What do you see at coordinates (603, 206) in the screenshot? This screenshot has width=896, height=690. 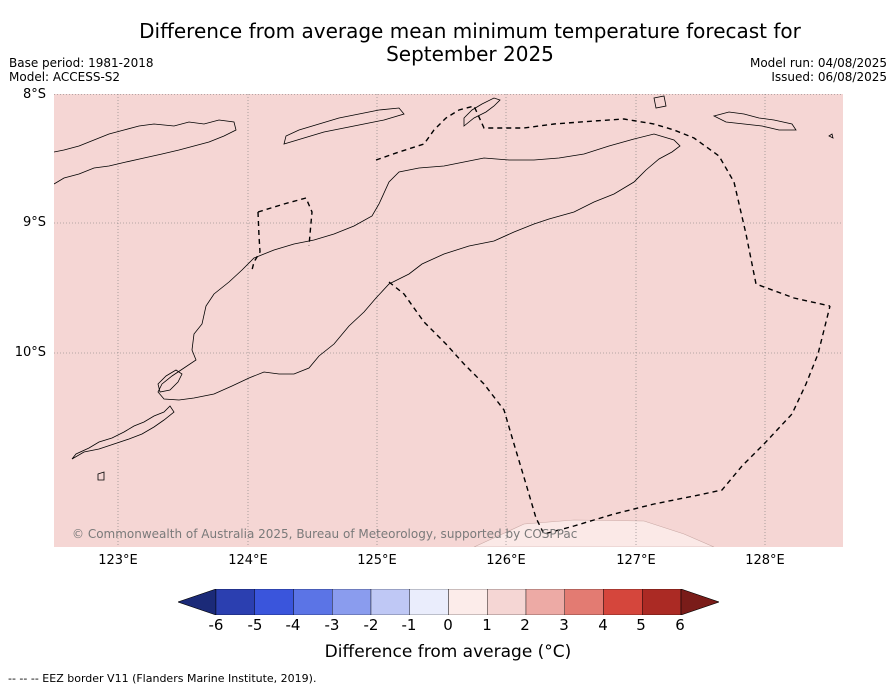 I see `eez-border-timor-leste-north` at bounding box center [603, 206].